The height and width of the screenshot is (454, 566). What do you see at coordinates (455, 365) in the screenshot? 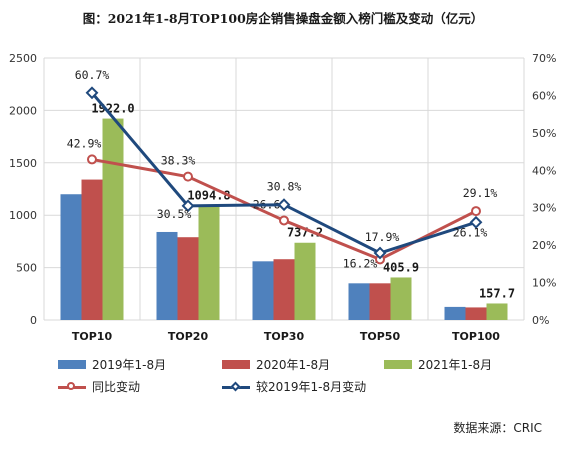
I see `legend-label-2021: 2021年1-8月` at bounding box center [455, 365].